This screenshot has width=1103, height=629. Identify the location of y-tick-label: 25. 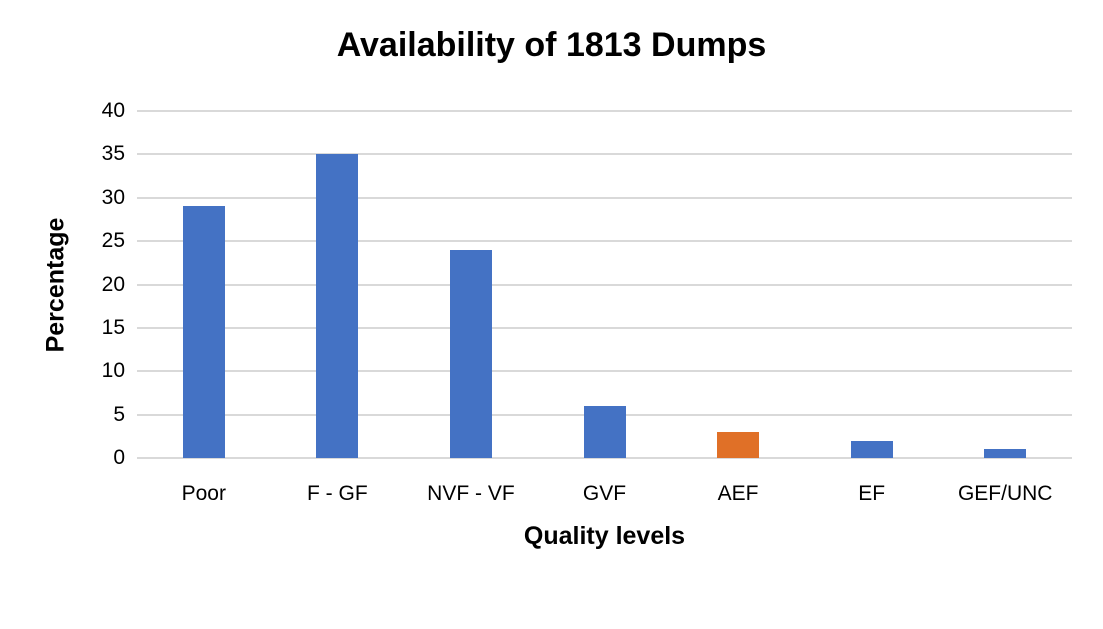
(113, 241).